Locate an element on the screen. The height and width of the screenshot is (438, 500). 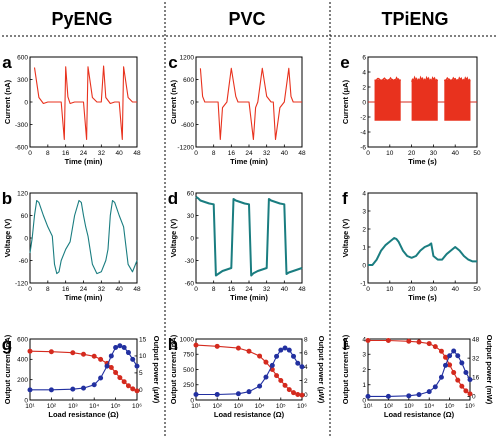
y-tick-label: -600 is located at coordinates (187, 125).